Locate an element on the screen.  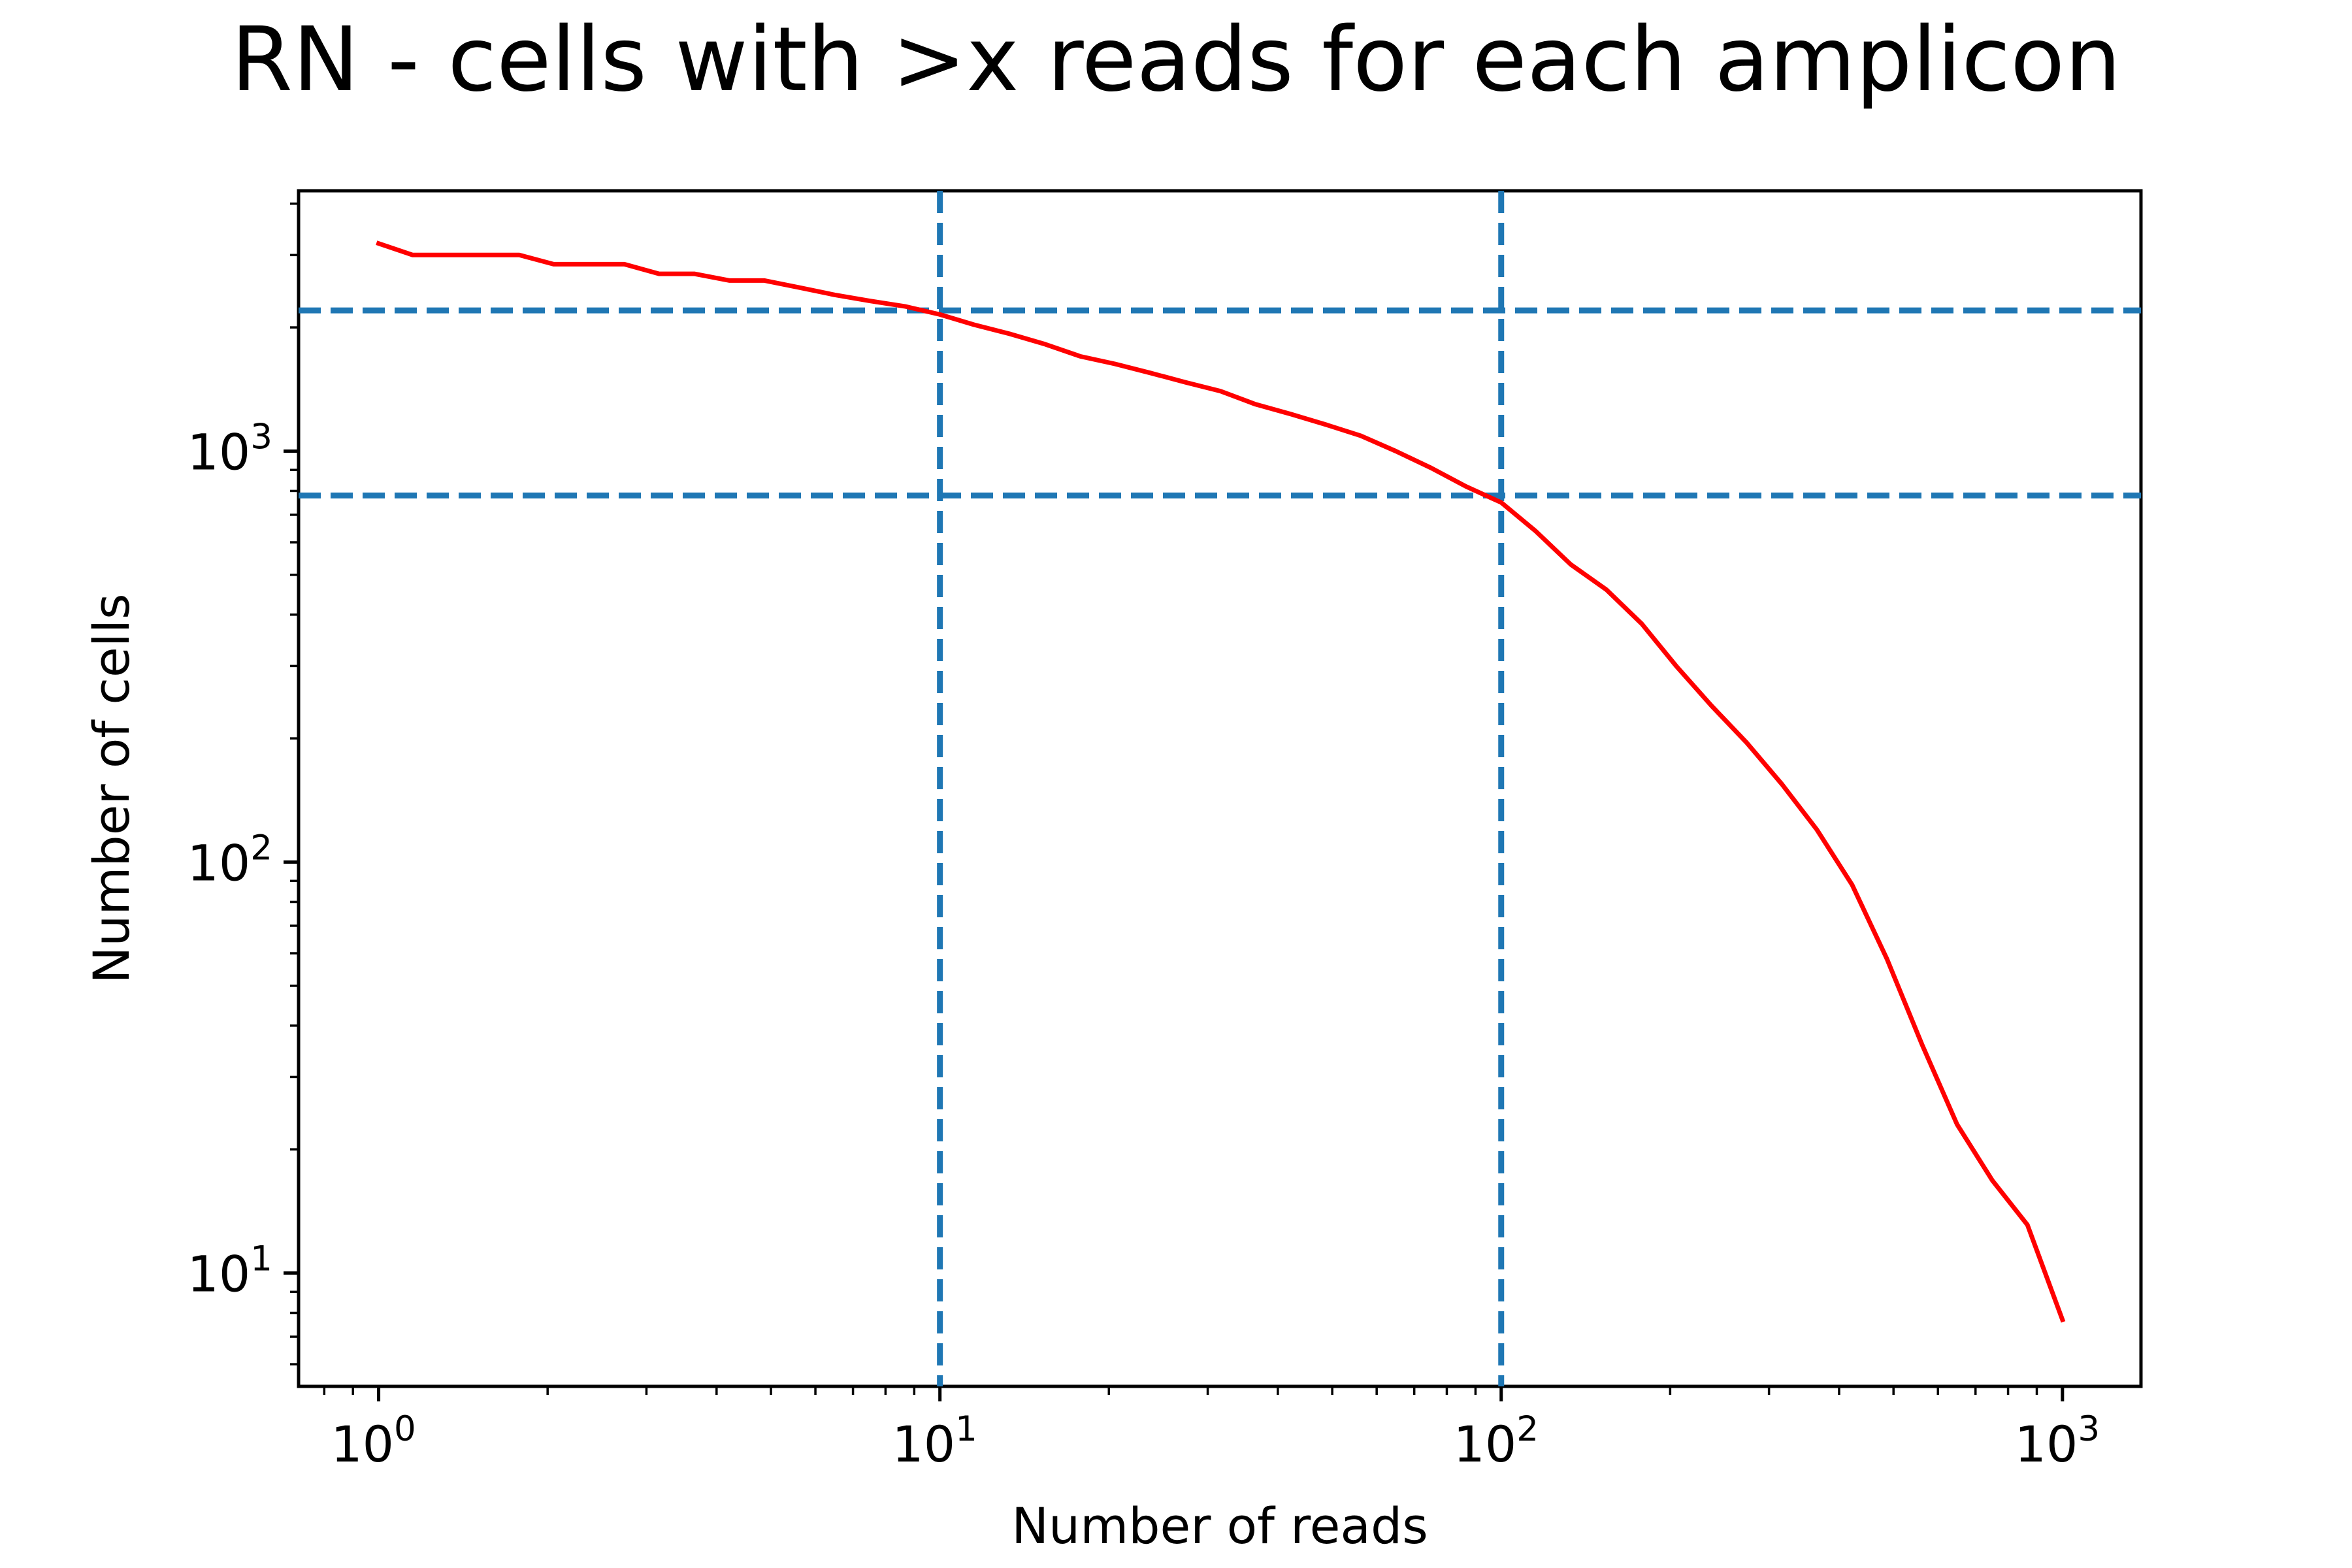
x-tick-label: 103 is located at coordinates (2057, 1441).